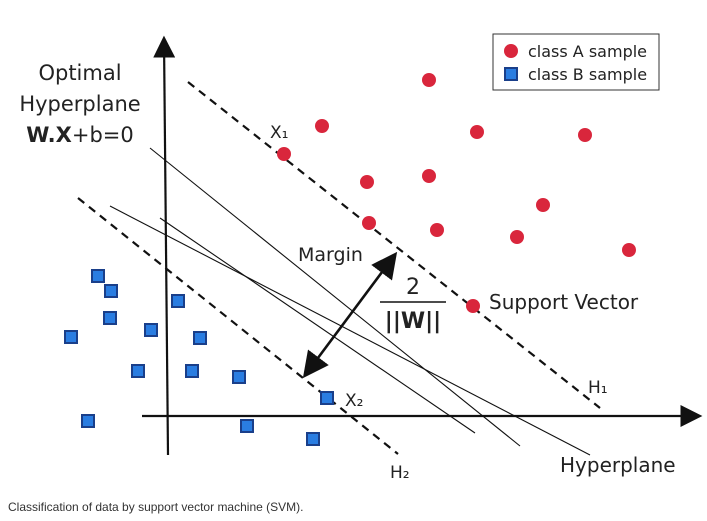 Image resolution: width=707 pixels, height=521 pixels. What do you see at coordinates (564, 302) in the screenshot?
I see `support-vector-label: Support Vector` at bounding box center [564, 302].